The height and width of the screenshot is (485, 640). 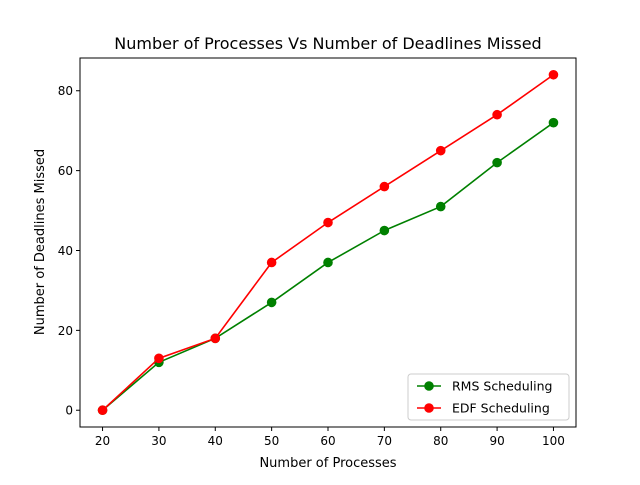 I want to click on x-tick-label: 40, so click(x=215, y=441).